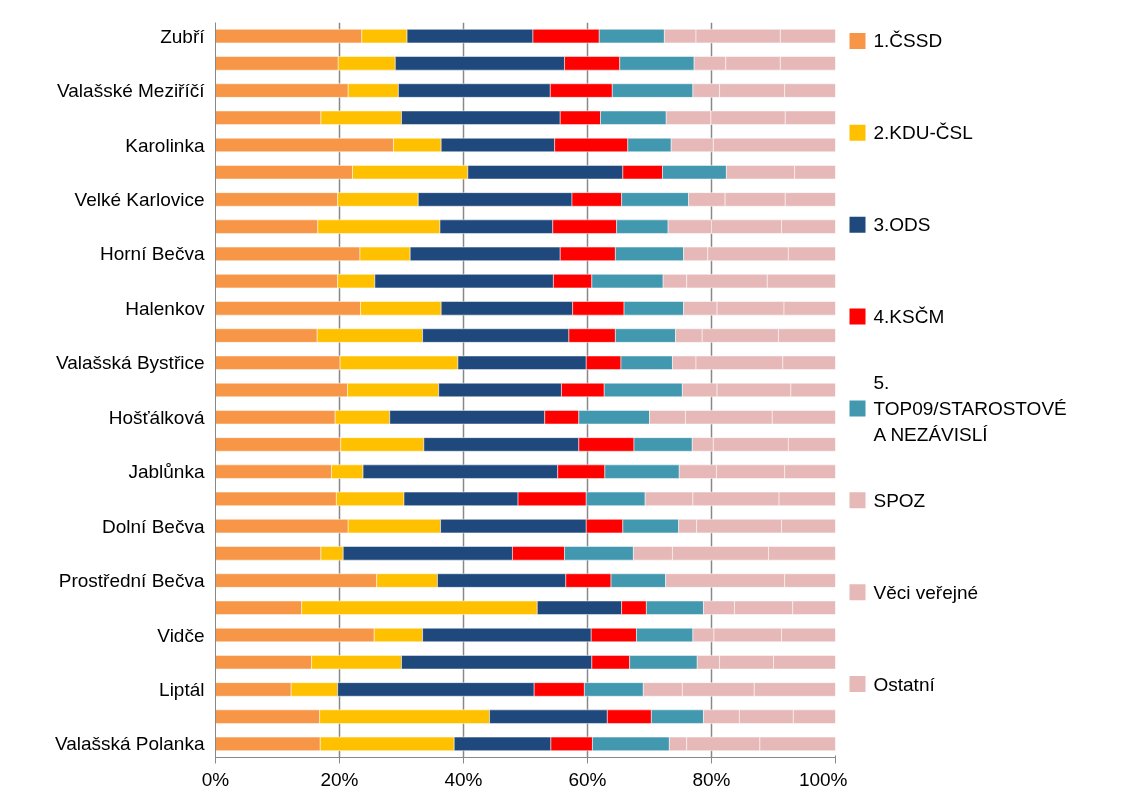 The height and width of the screenshot is (803, 1126). Describe the element at coordinates (923, 133) in the screenshot. I see `legend-label: 2.KDU-ČSL` at that location.